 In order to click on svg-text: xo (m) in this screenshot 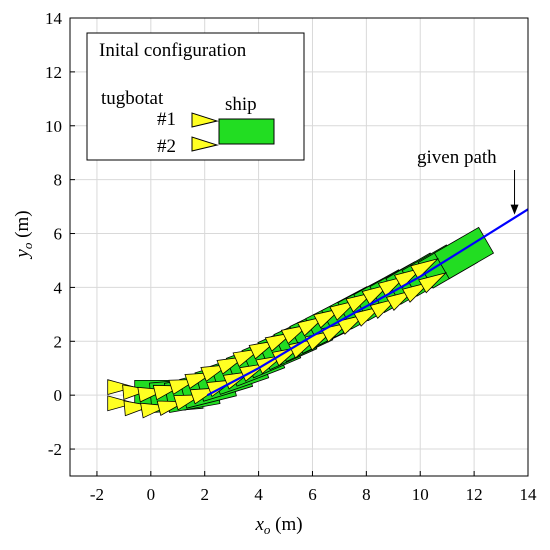, I will do `click(278, 525)`.